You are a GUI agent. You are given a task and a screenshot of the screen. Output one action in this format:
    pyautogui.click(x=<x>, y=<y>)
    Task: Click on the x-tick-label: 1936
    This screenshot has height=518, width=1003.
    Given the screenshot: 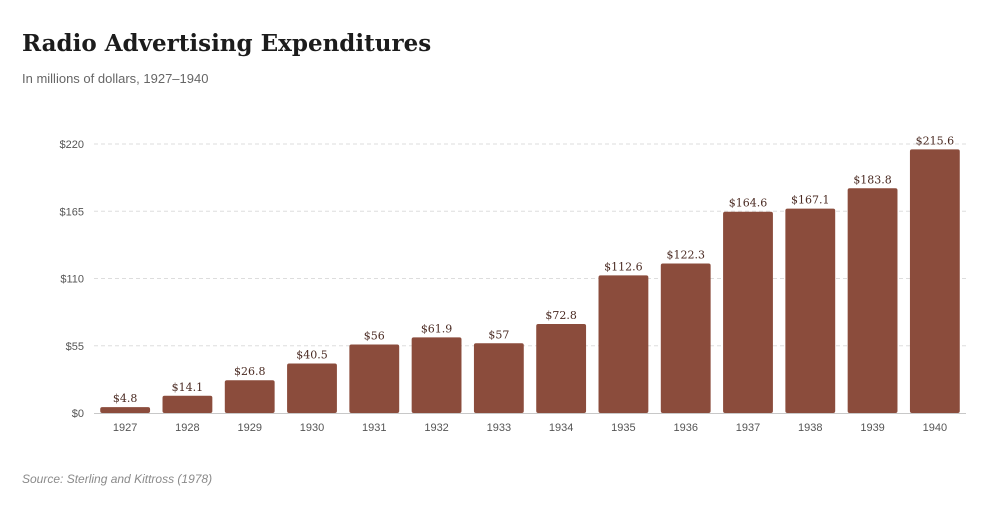 What is the action you would take?
    pyautogui.click(x=685, y=428)
    